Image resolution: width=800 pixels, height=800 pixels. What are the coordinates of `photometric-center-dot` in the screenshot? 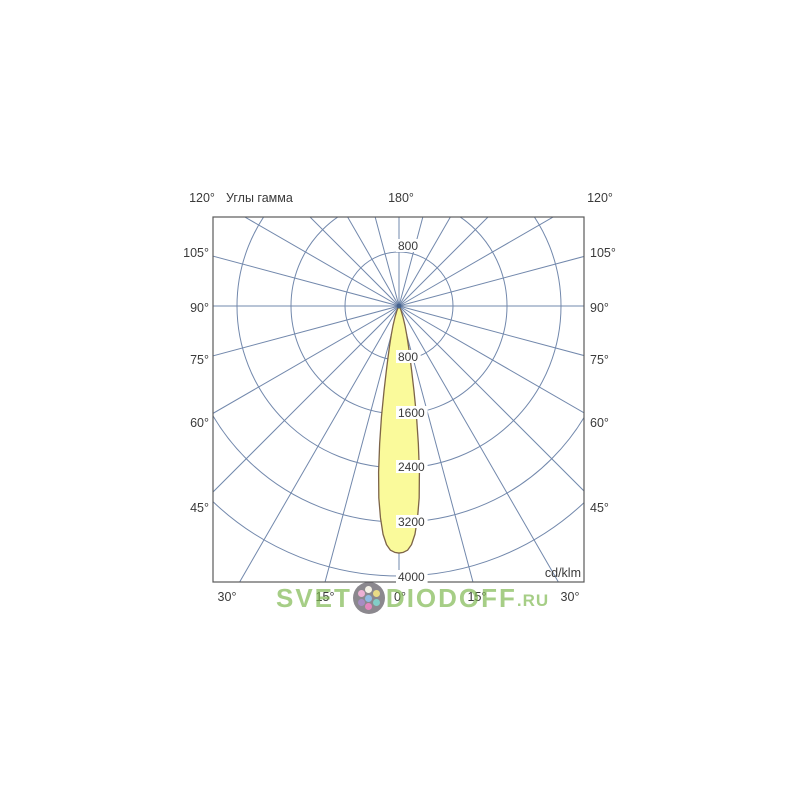 It's located at (399, 306).